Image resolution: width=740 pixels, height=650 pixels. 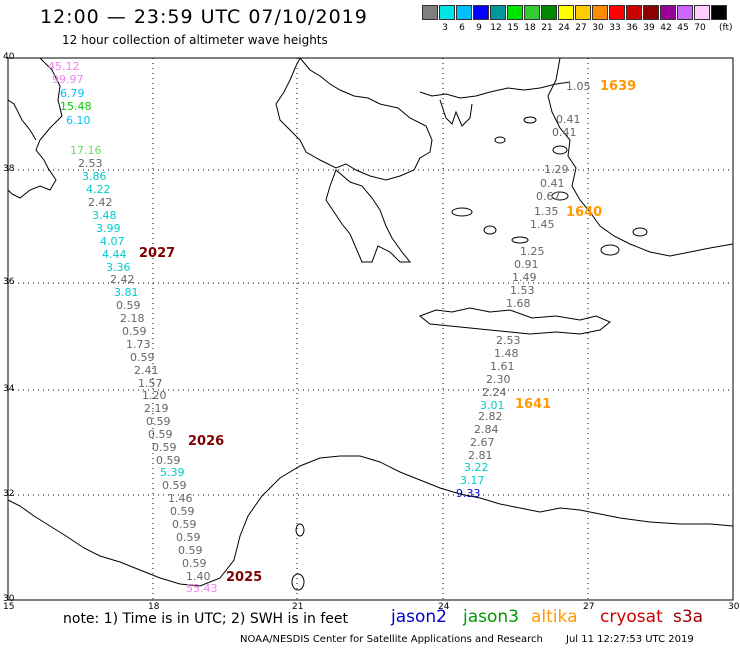 What do you see at coordinates (72, 93) in the screenshot?
I see `wave-height-label: 6.79` at bounding box center [72, 93].